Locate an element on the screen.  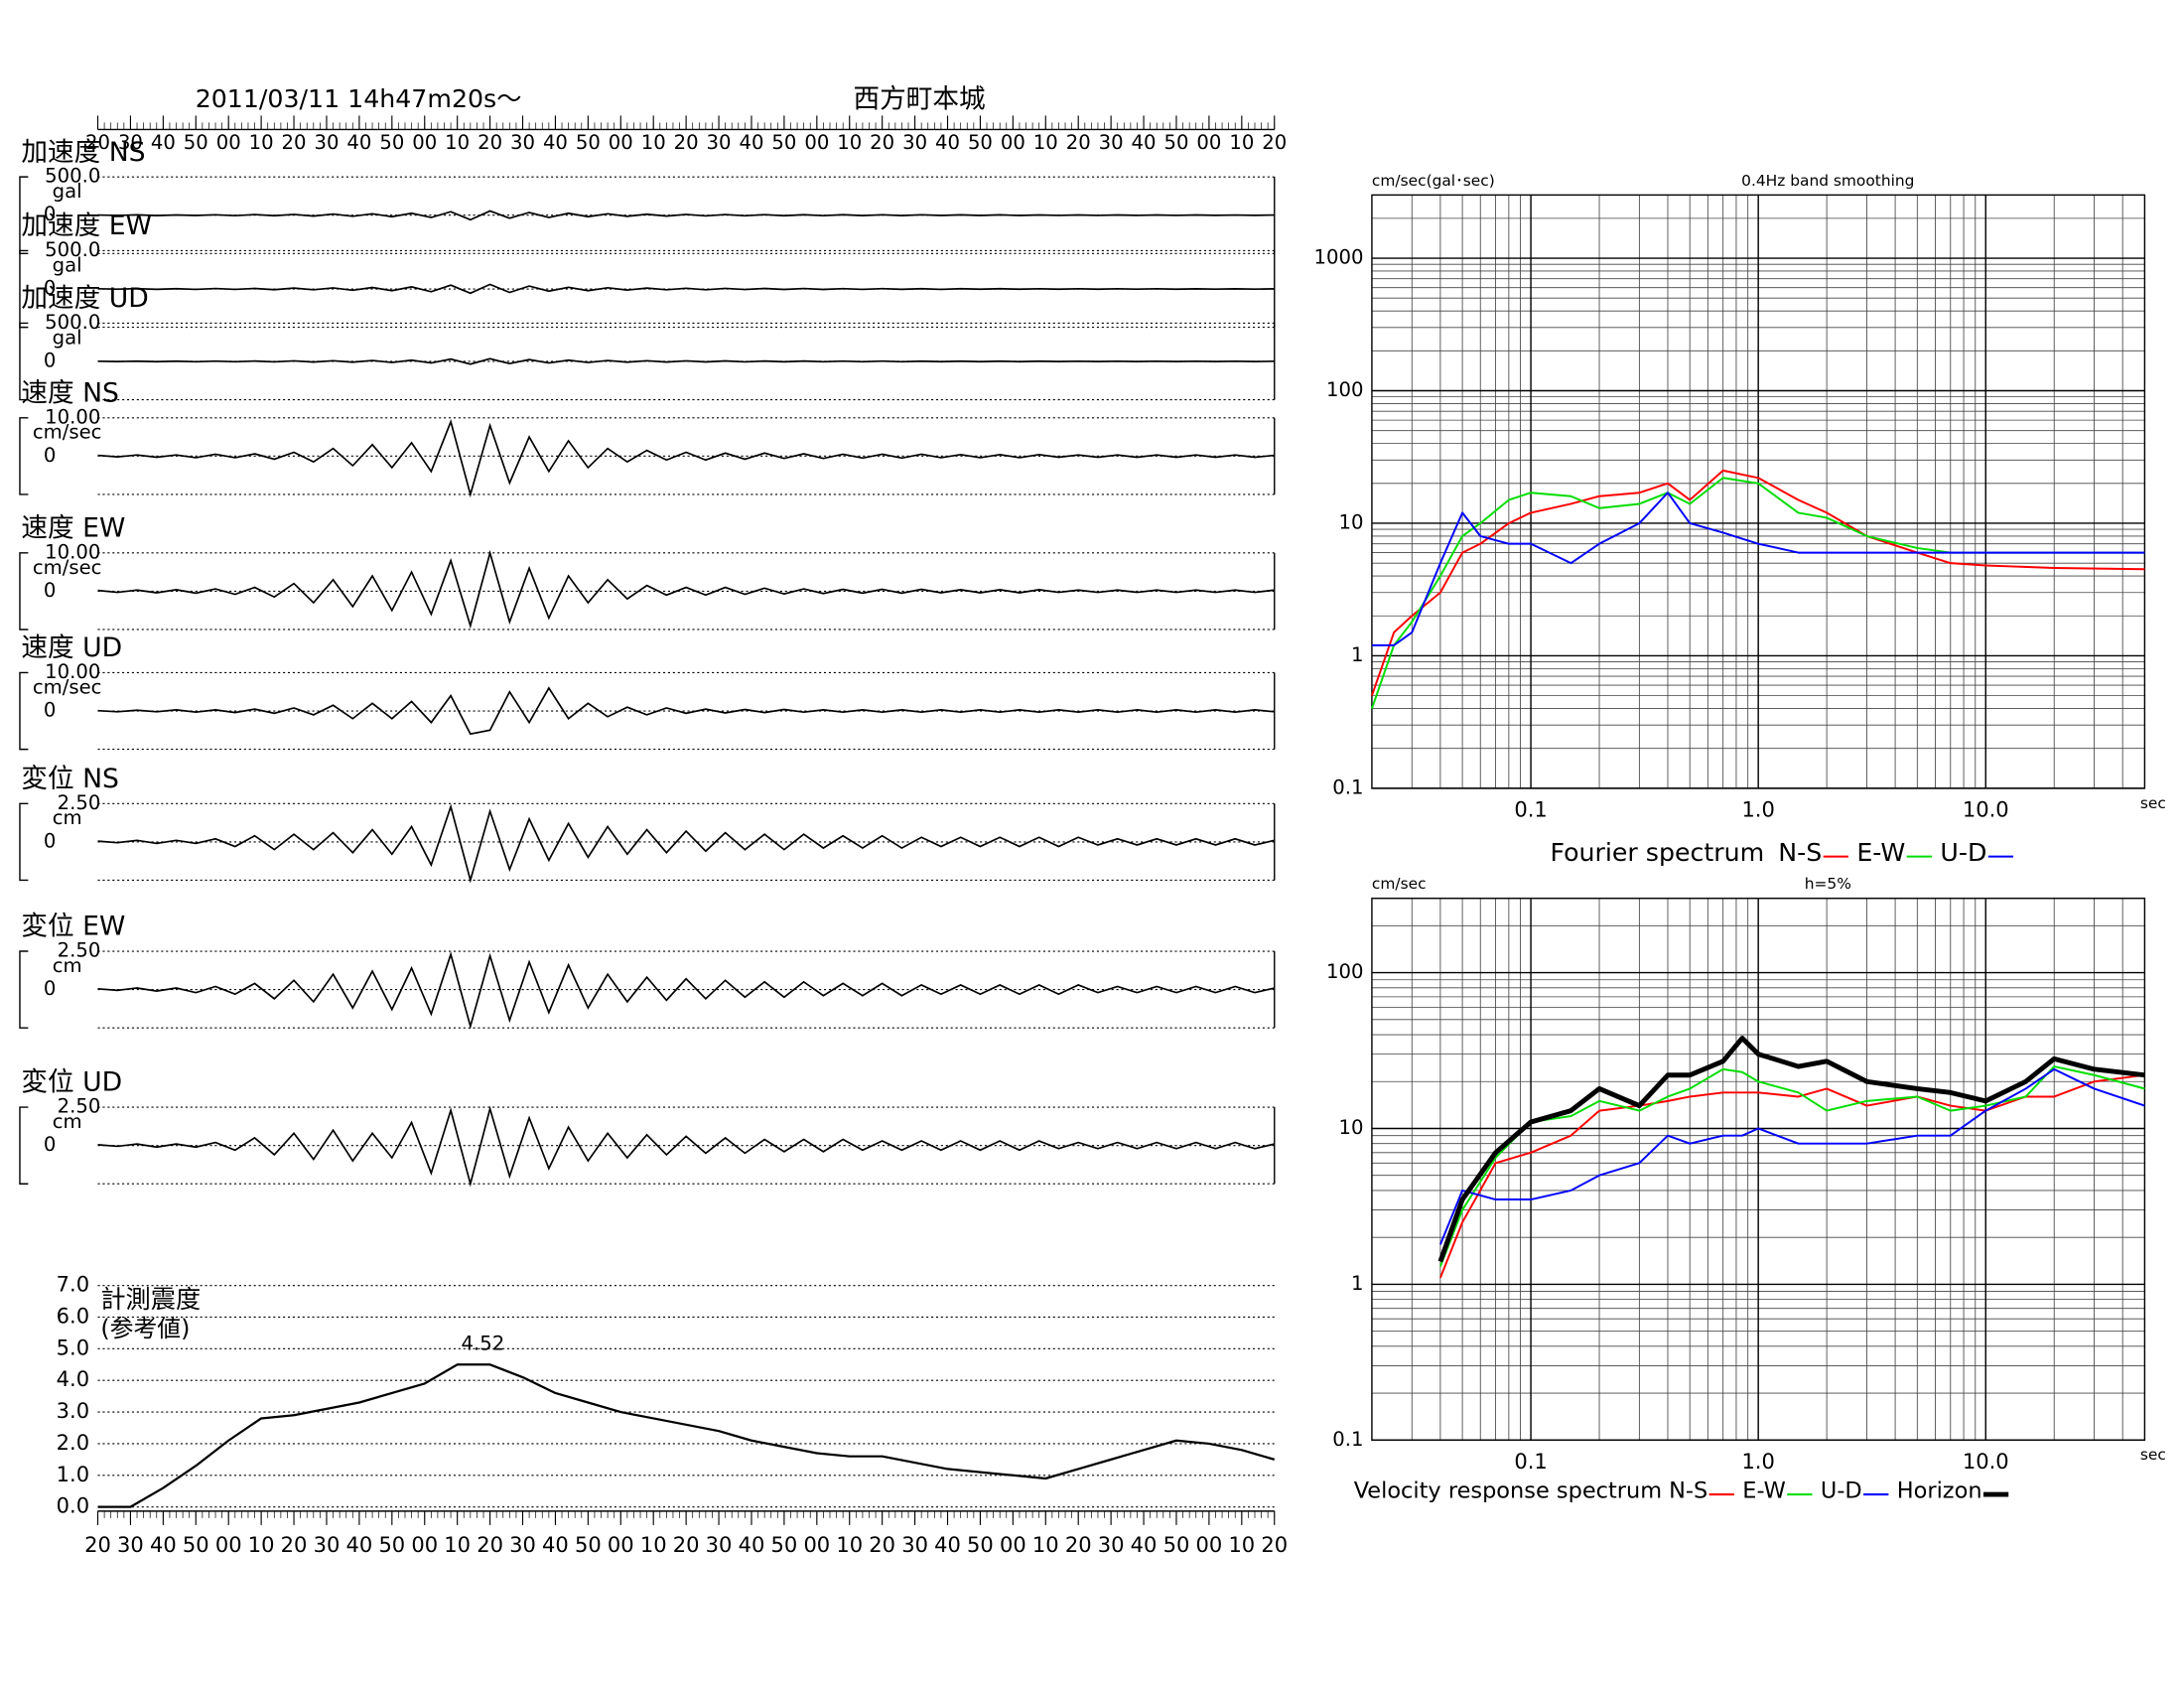
panel-label: 加速度 EW is located at coordinates (86, 226).